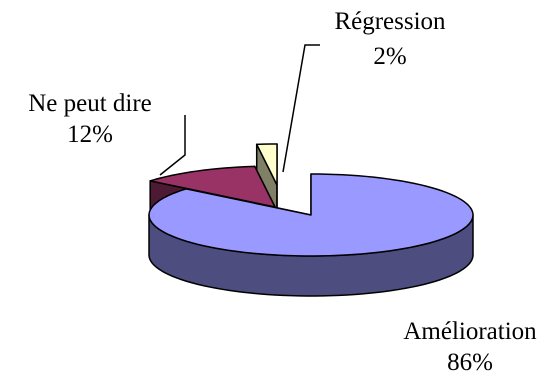  I want to click on slice-top-ne-peut-dire, so click(212, 186).